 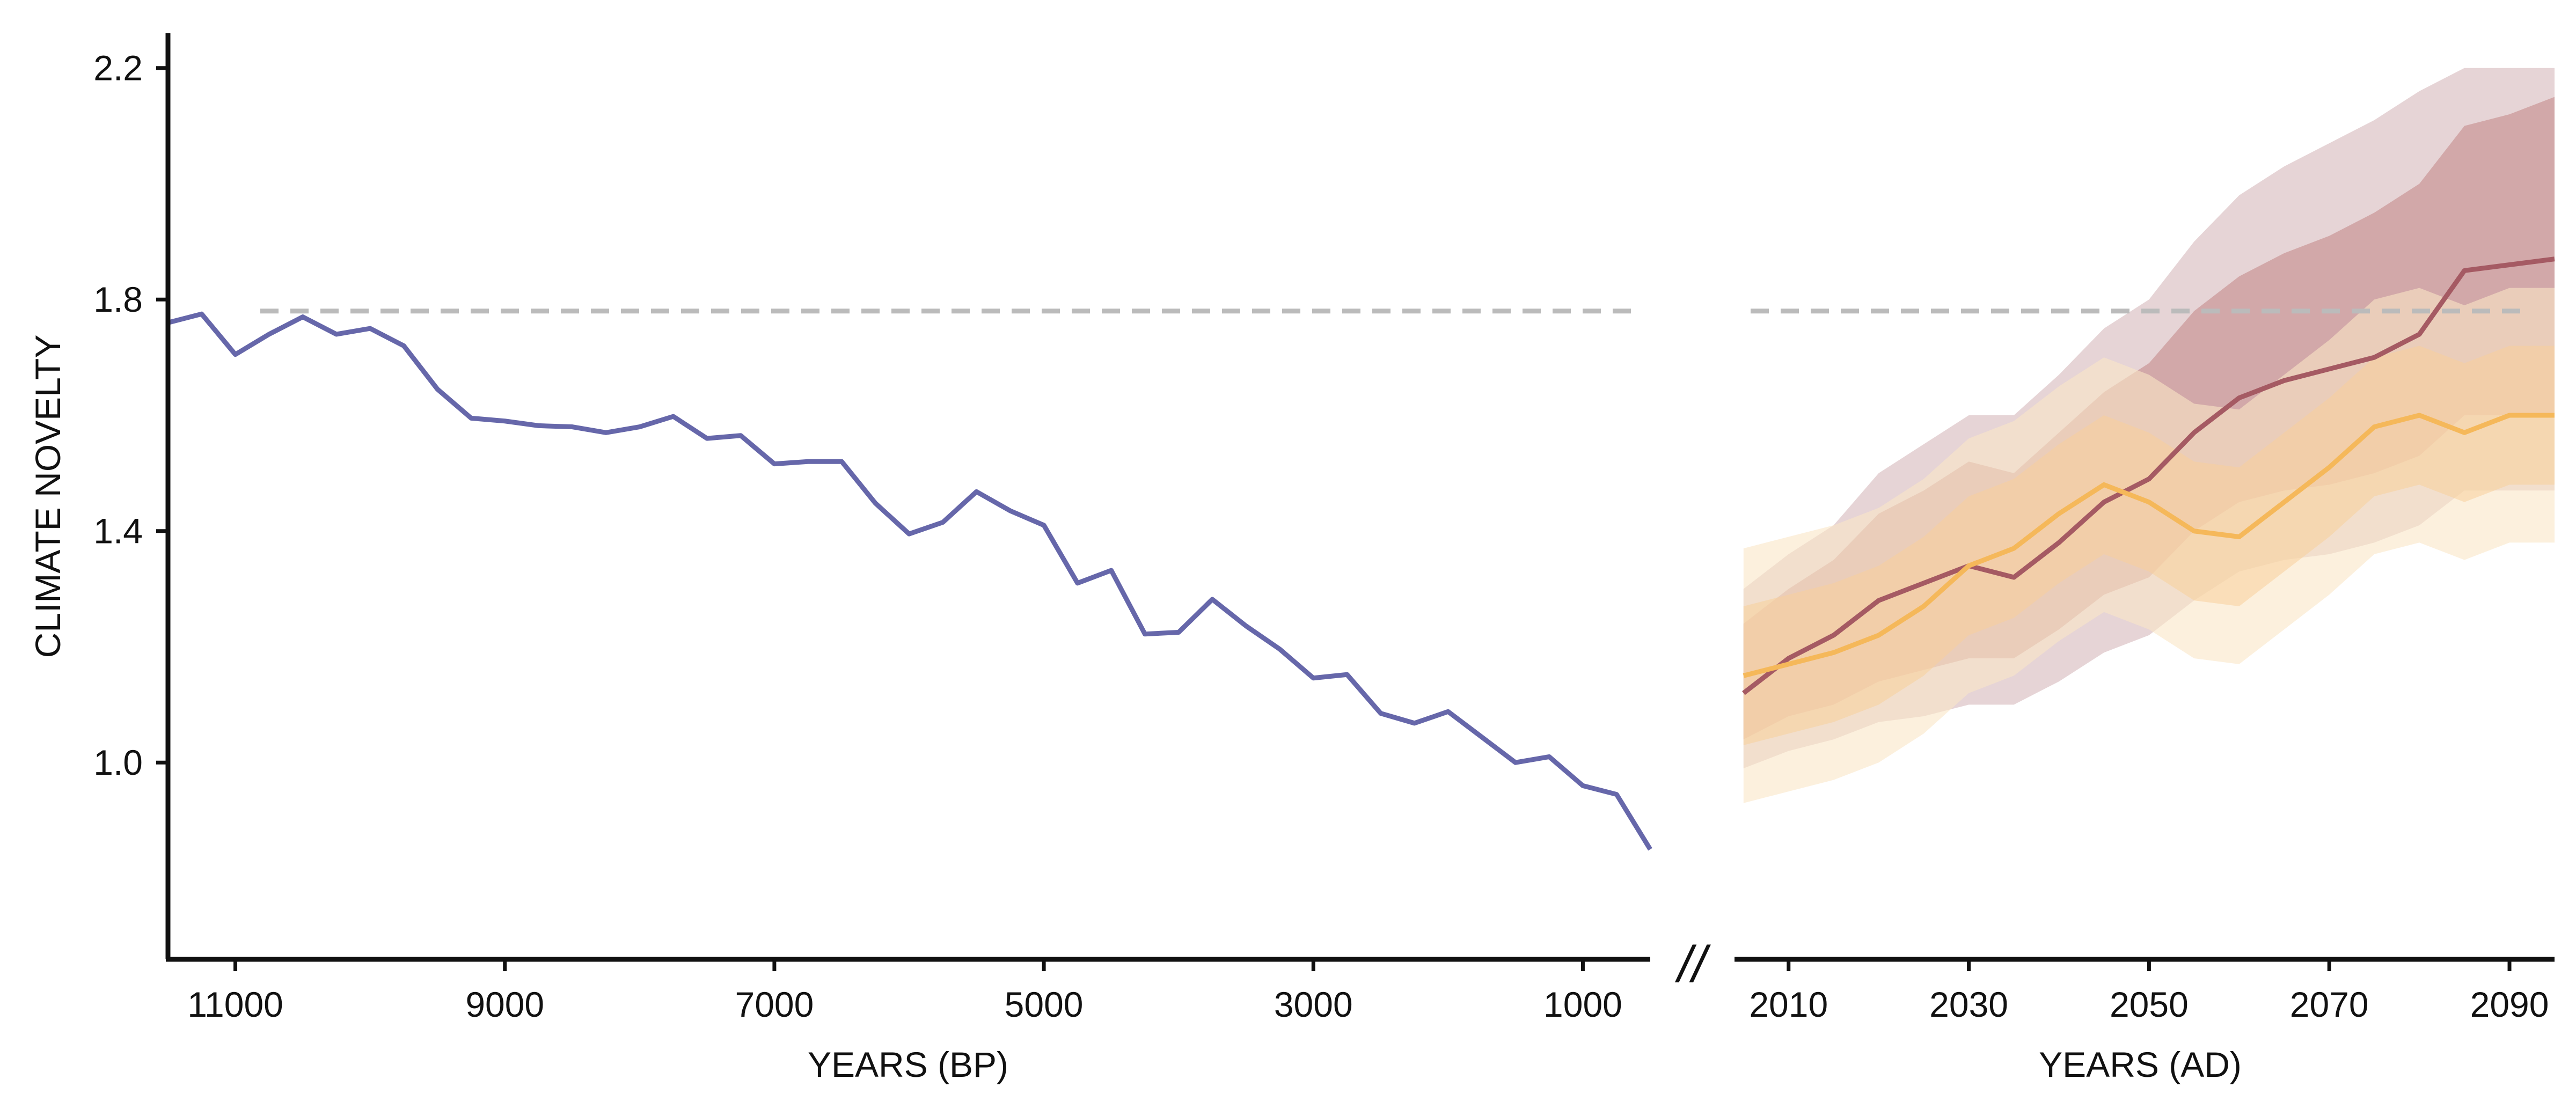 I want to click on x-tick-label: 2090, so click(x=2509, y=1004).